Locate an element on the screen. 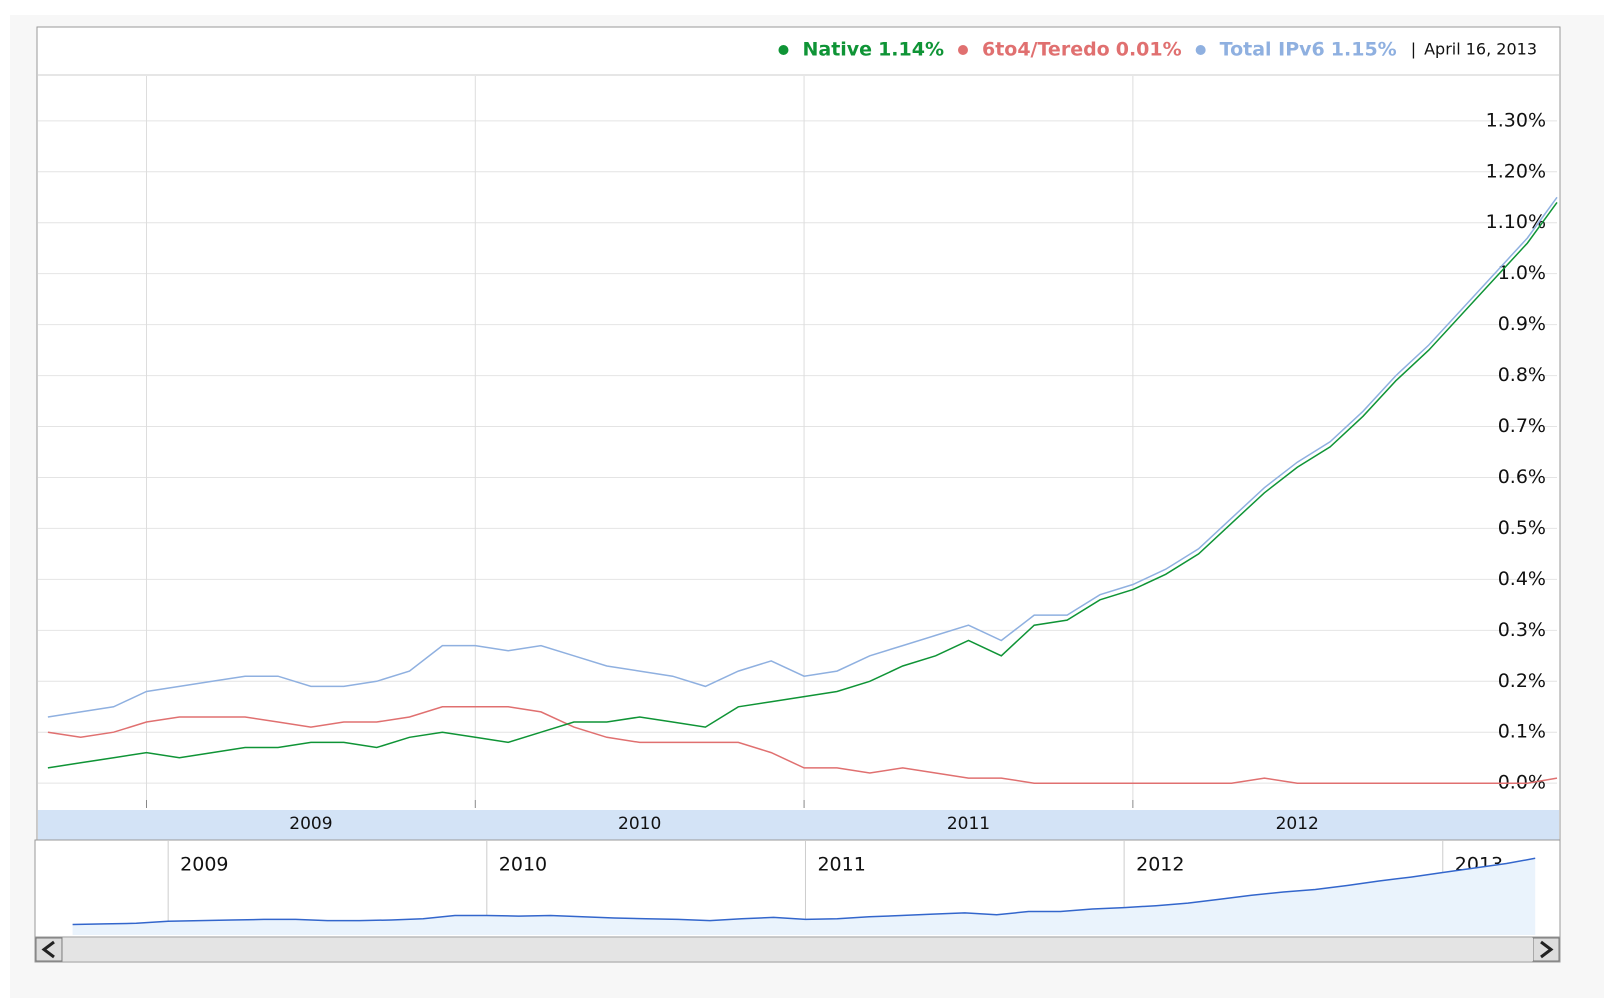 Image resolution: width=1604 pixels, height=998 pixels. scroll-right-arrow is located at coordinates (1547, 949).